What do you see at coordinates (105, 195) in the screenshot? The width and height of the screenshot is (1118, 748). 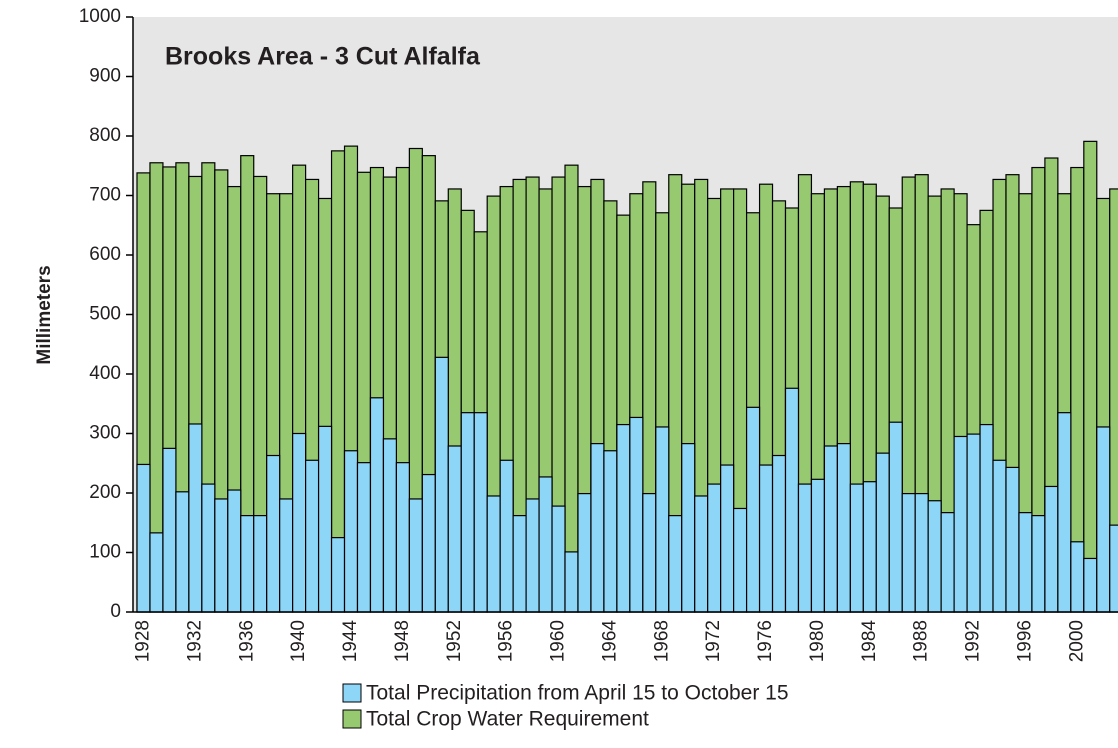 I see `y-tick-label: 700` at bounding box center [105, 195].